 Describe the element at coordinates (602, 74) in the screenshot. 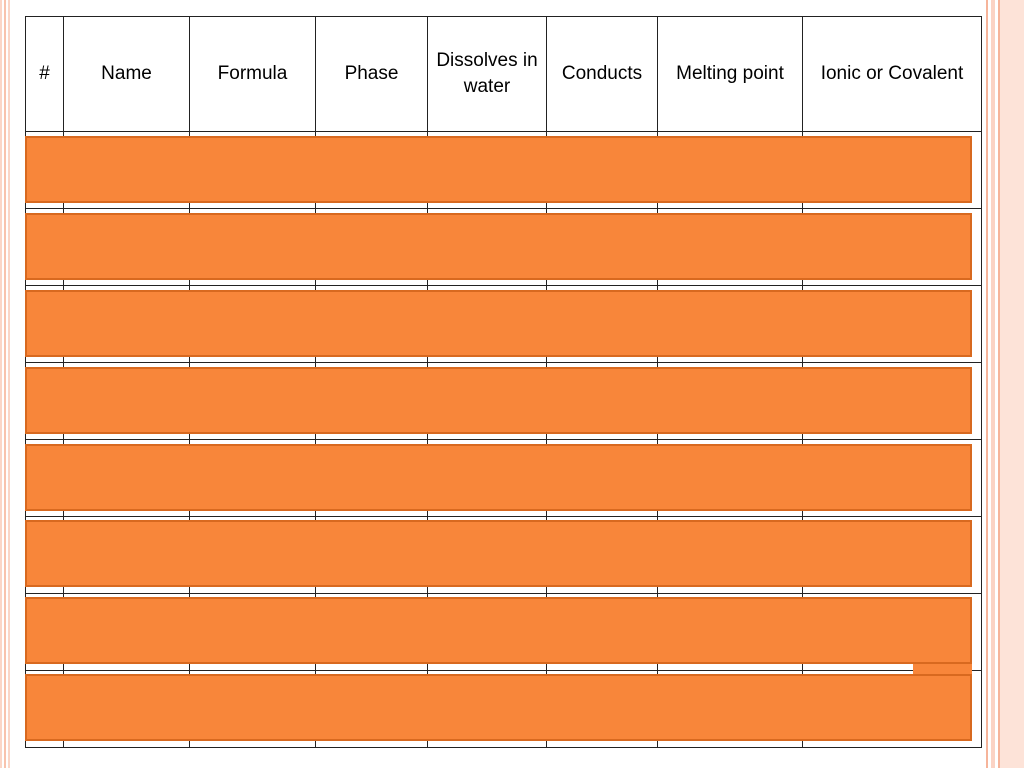

I see `header-conducts: Conducts` at that location.